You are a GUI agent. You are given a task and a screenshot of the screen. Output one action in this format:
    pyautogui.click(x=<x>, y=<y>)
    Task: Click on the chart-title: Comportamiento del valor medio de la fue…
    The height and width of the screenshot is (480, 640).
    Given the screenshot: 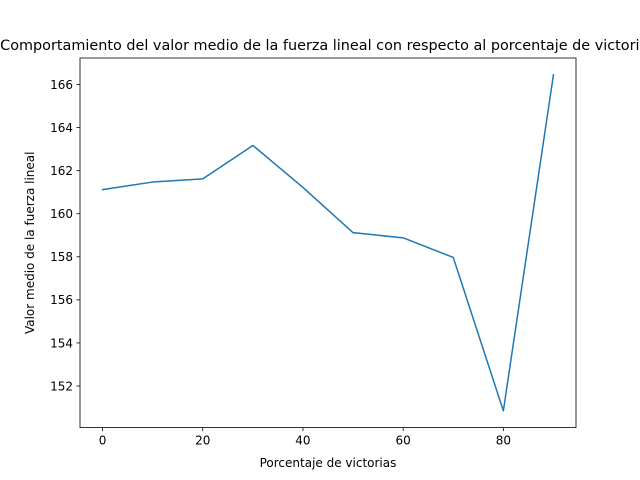 What is the action you would take?
    pyautogui.click(x=320, y=46)
    